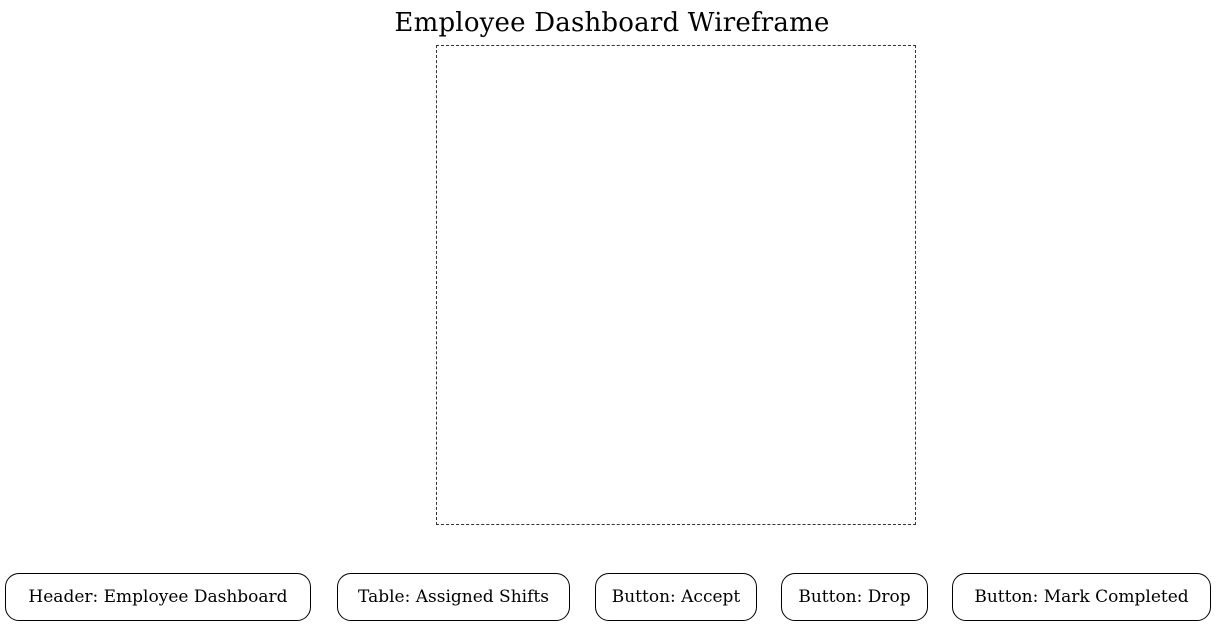 This screenshot has width=1216, height=627. Describe the element at coordinates (453, 597) in the screenshot. I see `node-table-assigned-shifts: Table: Assigned Shifts` at that location.